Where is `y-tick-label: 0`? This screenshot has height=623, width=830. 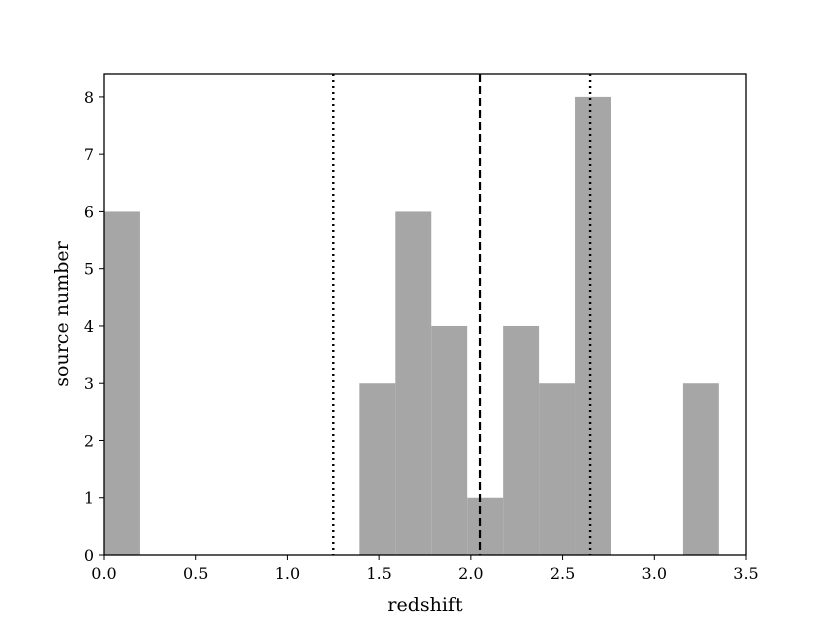 y-tick-label: 0 is located at coordinates (89, 555).